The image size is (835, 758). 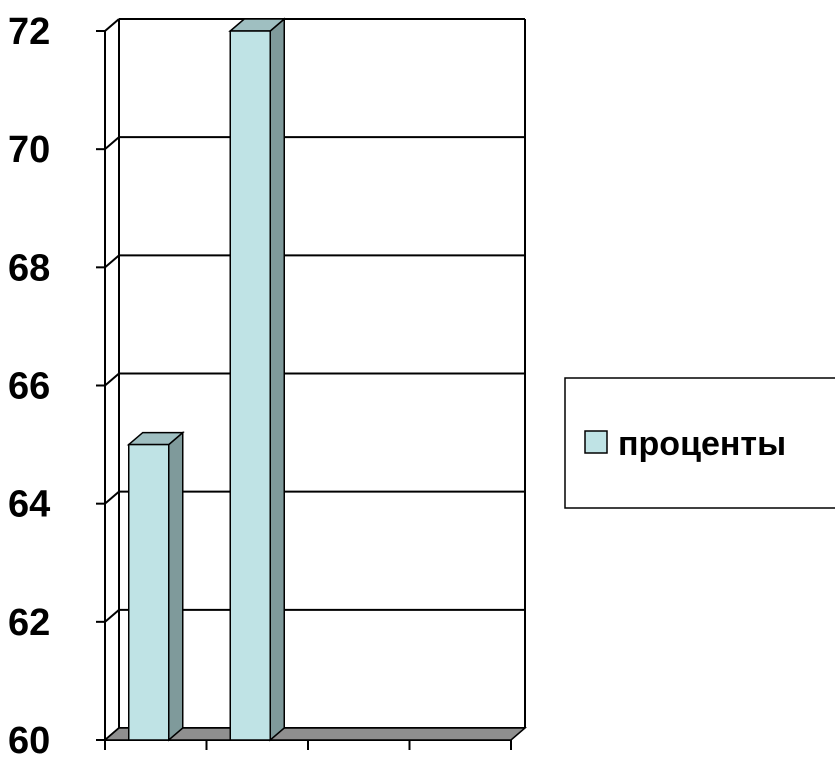 What do you see at coordinates (29, 623) in the screenshot?
I see `y-tick-label: 62` at bounding box center [29, 623].